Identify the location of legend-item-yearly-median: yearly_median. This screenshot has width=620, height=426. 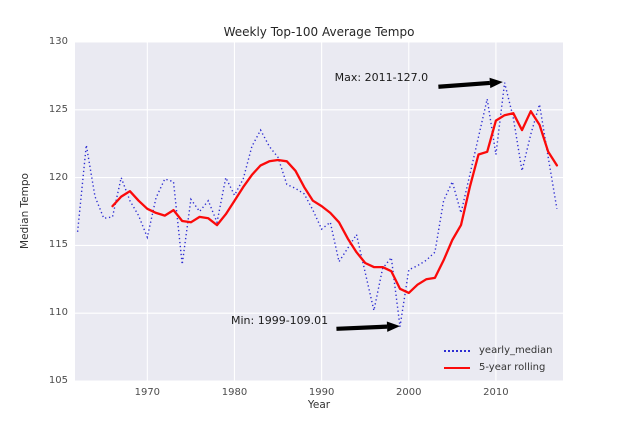
(498, 350).